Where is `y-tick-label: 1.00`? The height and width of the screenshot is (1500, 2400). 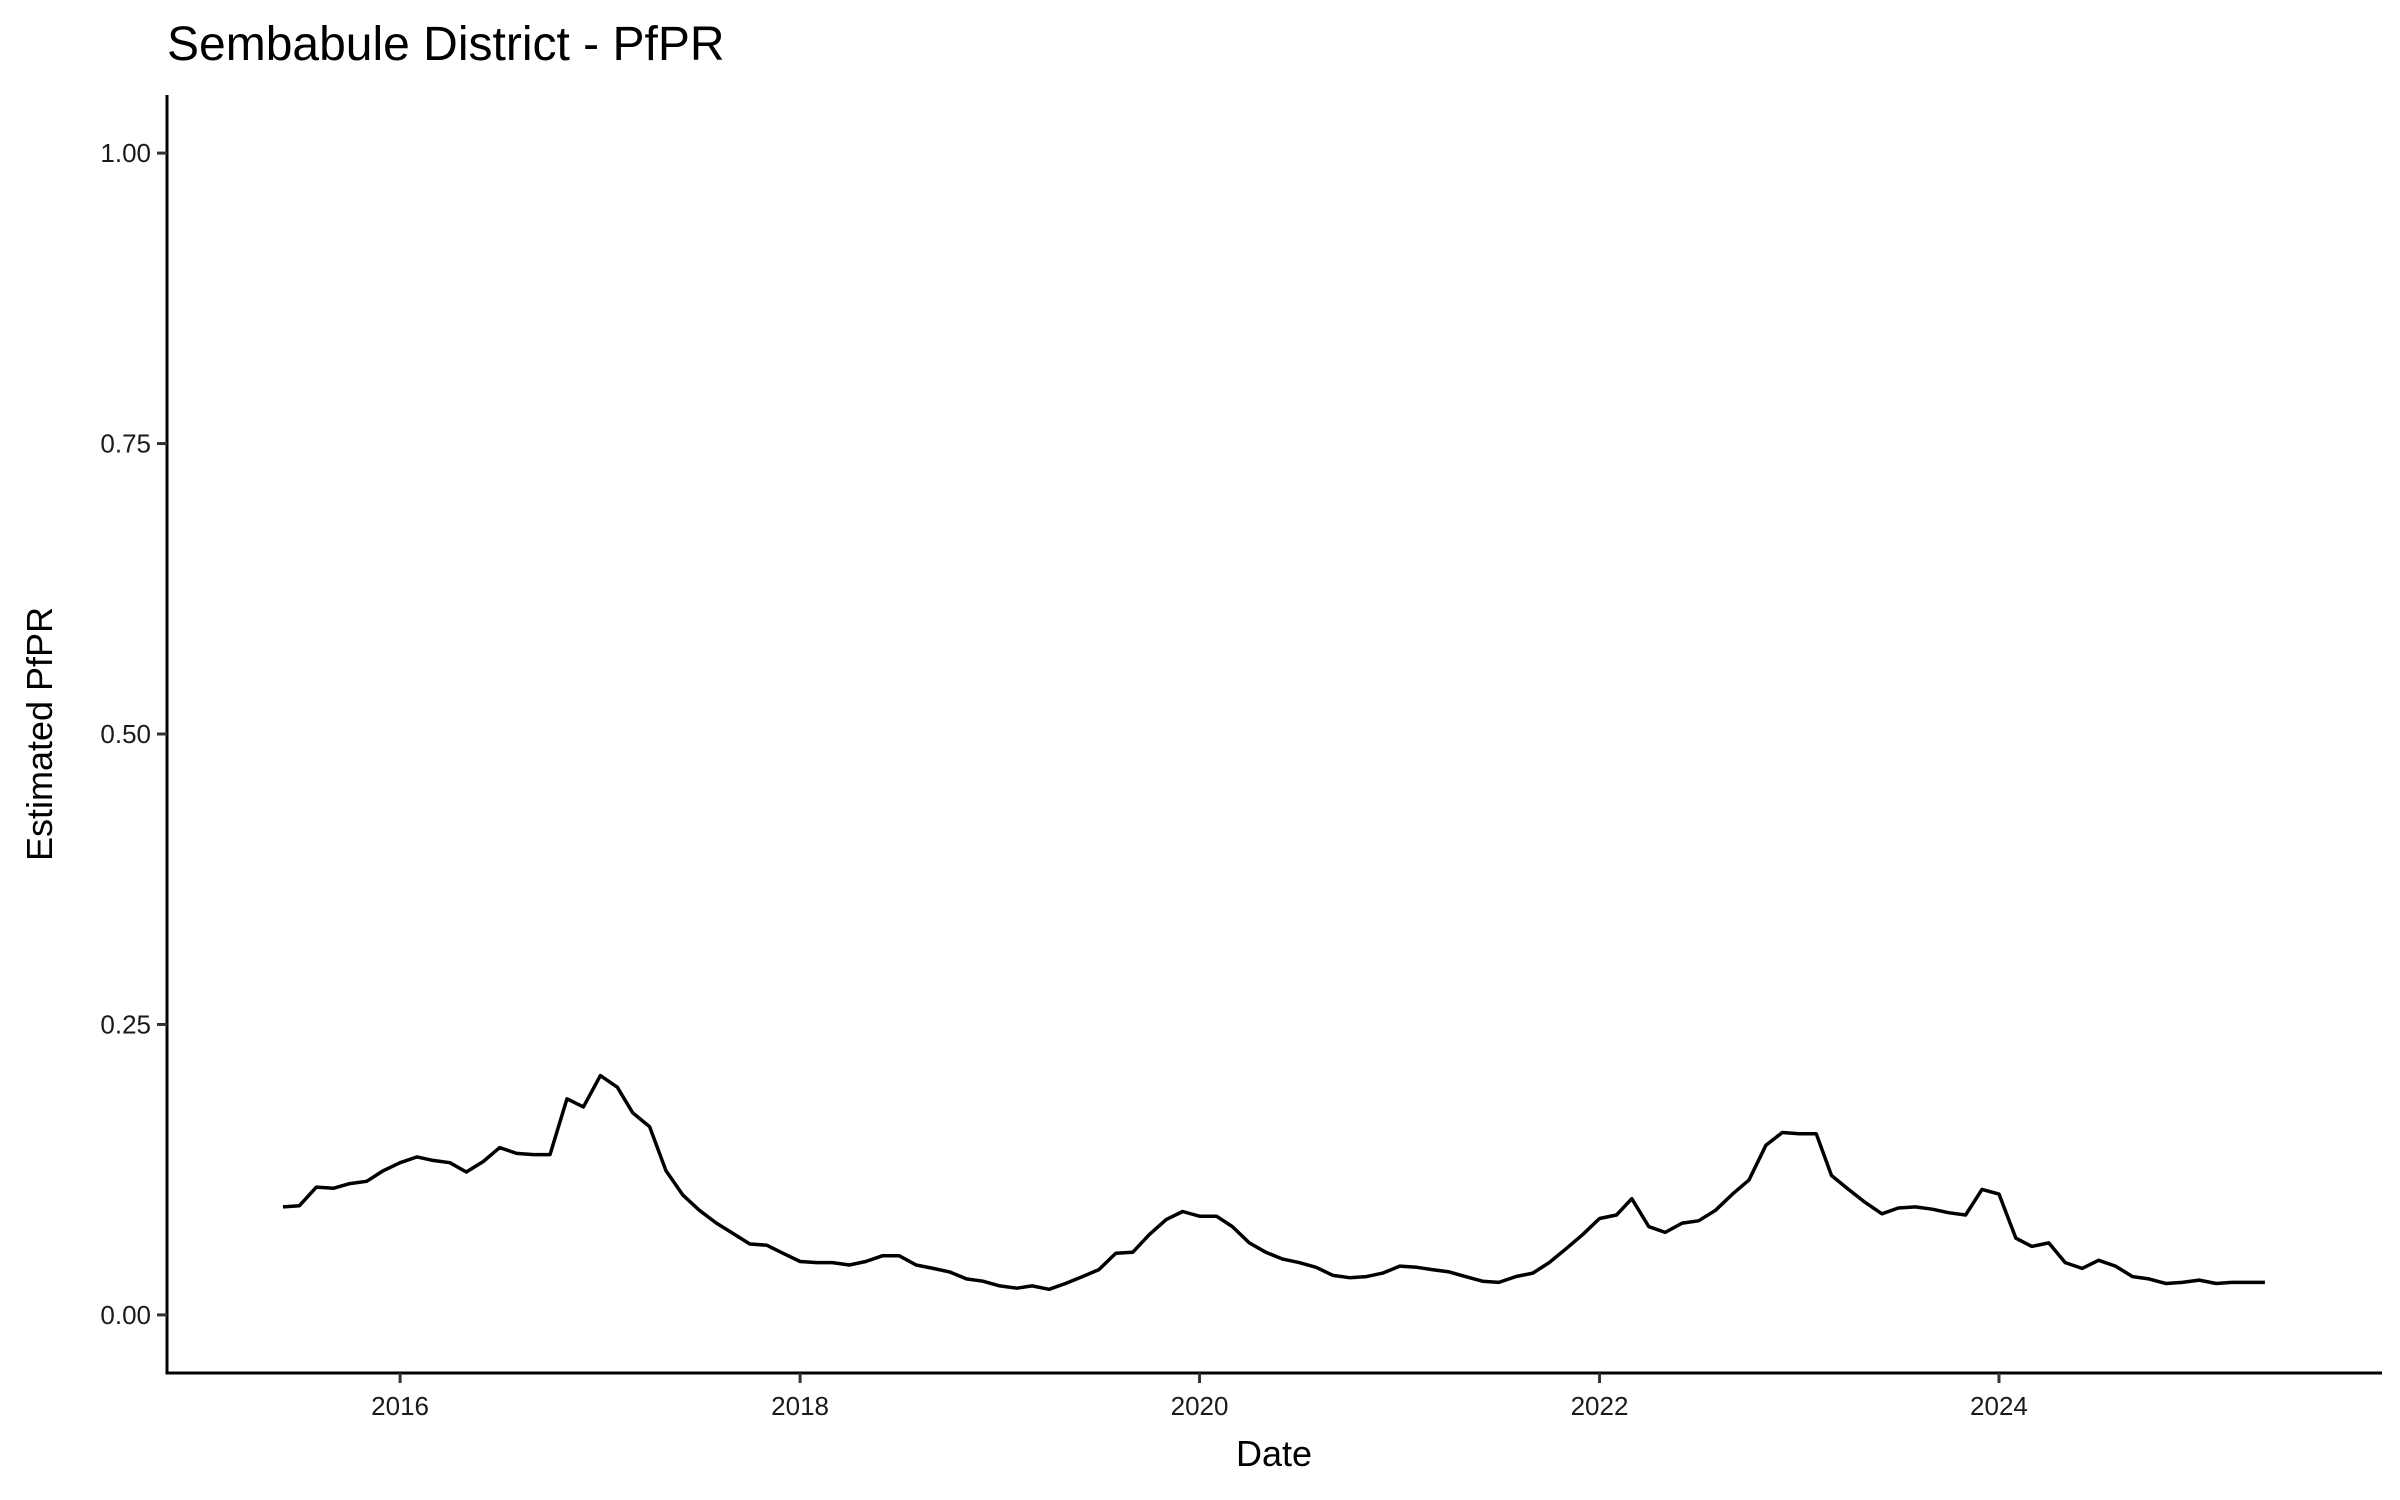
y-tick-label: 1.00 is located at coordinates (125, 153).